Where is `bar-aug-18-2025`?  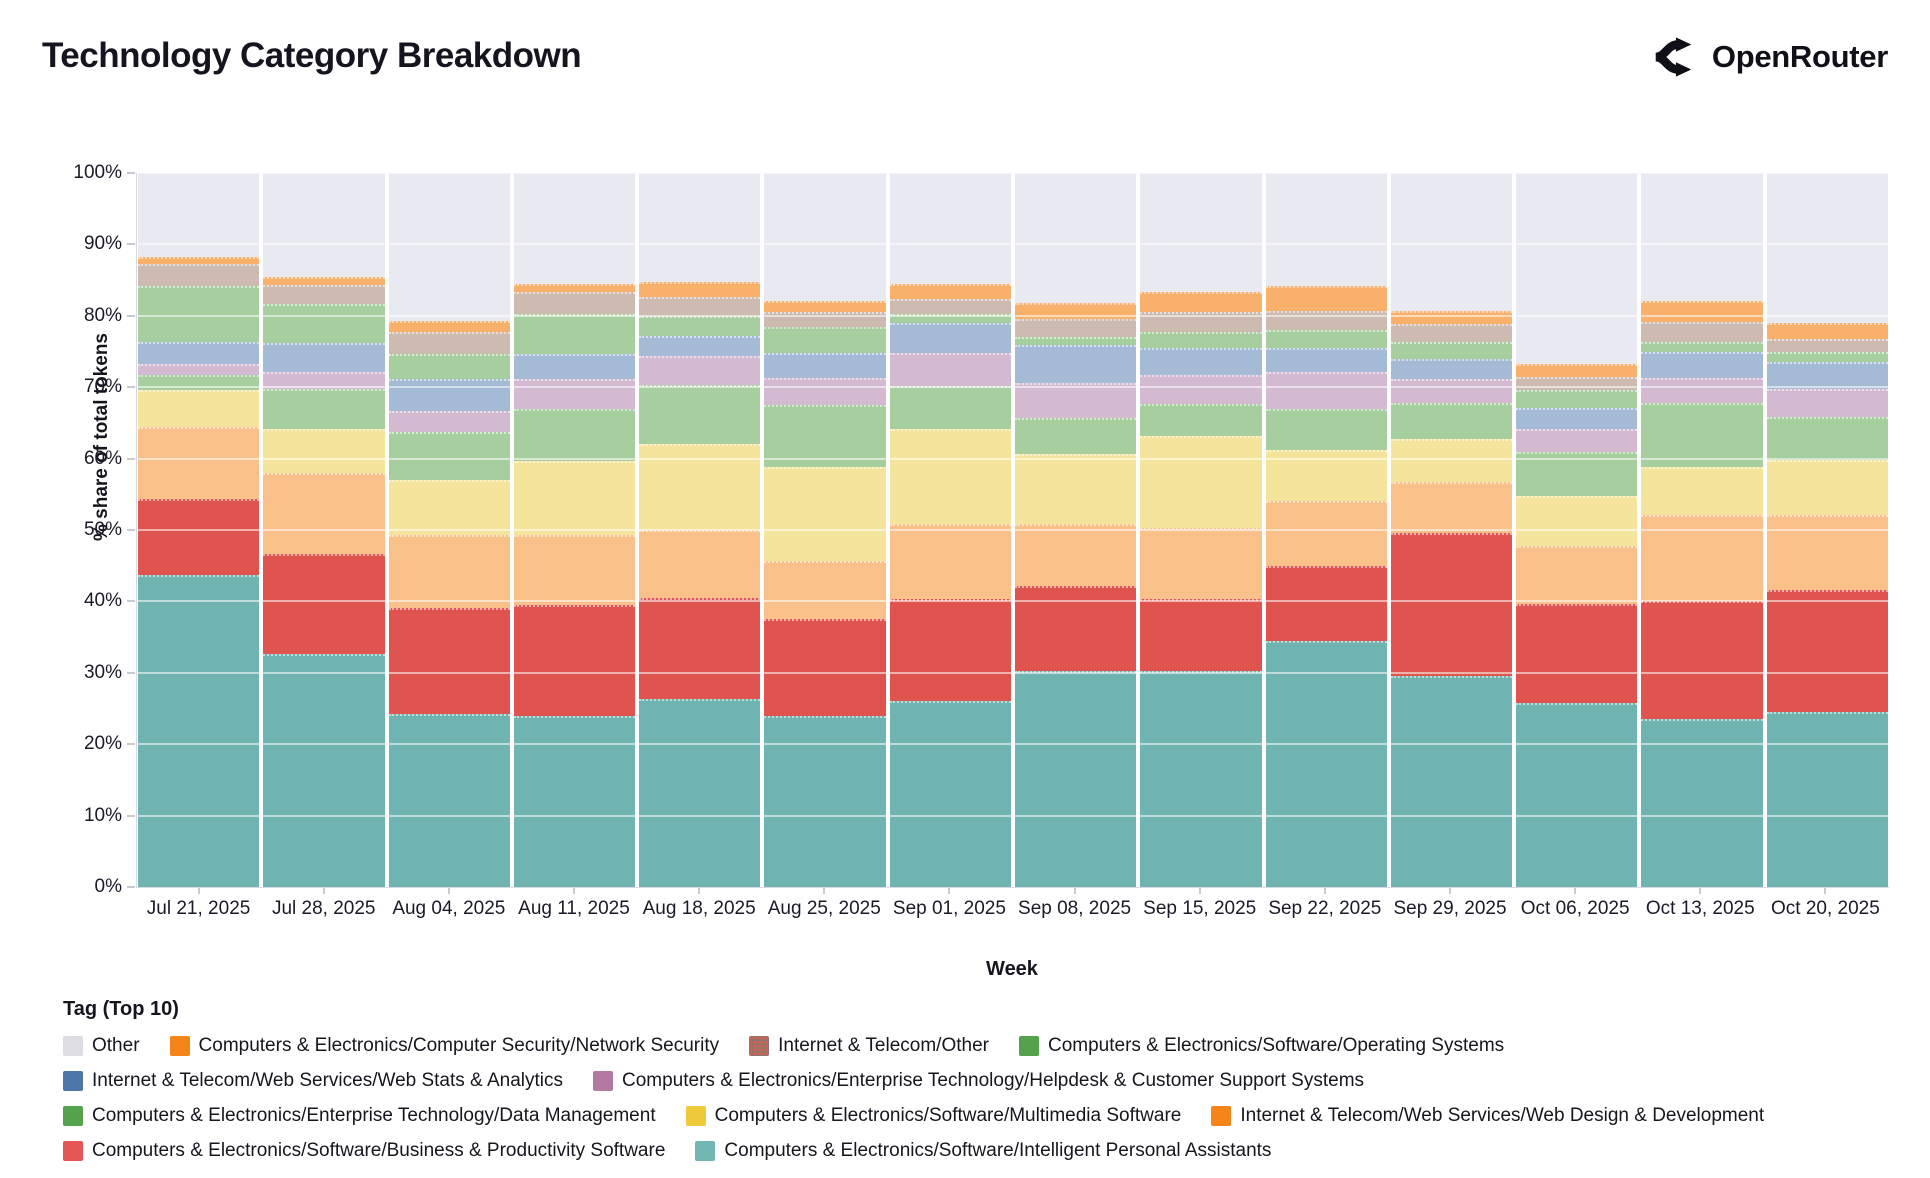
bar-aug-18-2025 is located at coordinates (700, 530).